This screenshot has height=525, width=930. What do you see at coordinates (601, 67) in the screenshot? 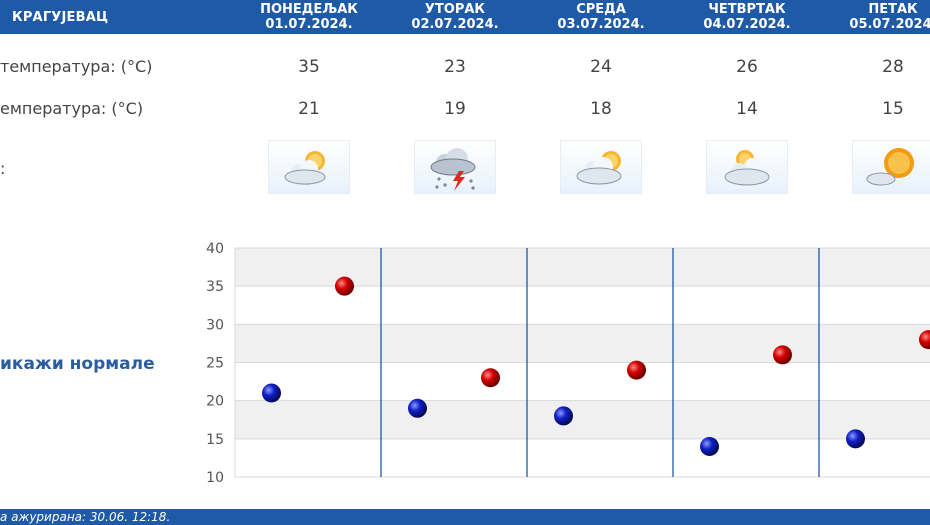
I see `max-temp-value: 24` at bounding box center [601, 67].